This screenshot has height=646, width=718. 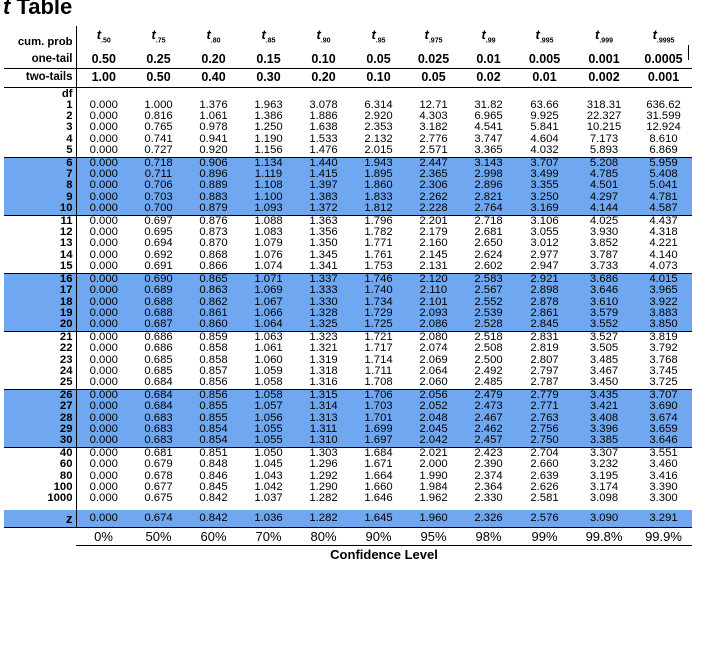 What do you see at coordinates (663, 186) in the screenshot?
I see `critical-value-cell: 5.041` at bounding box center [663, 186].